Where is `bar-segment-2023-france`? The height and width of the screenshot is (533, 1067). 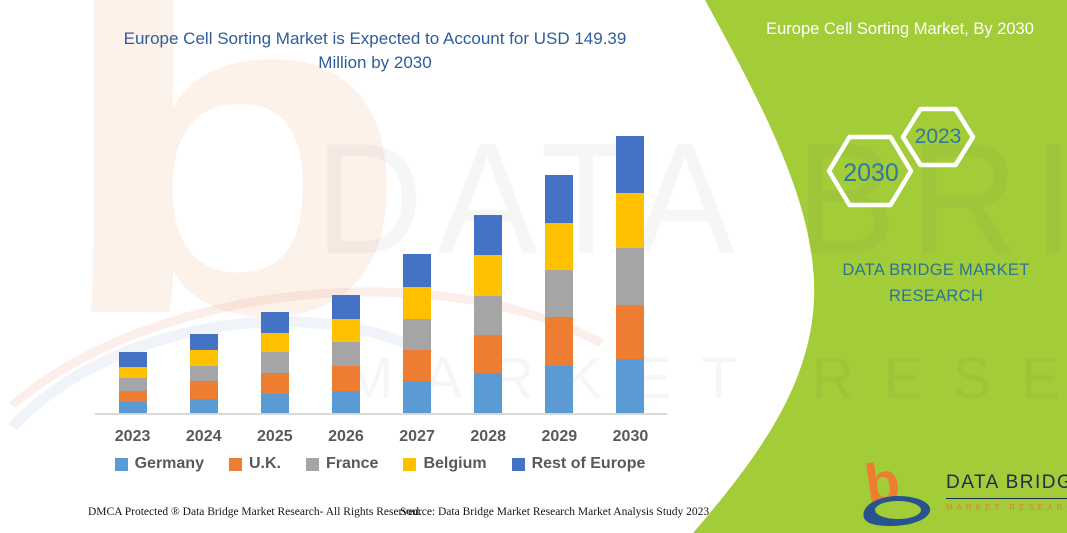
bar-segment-2023-france is located at coordinates (132, 384).